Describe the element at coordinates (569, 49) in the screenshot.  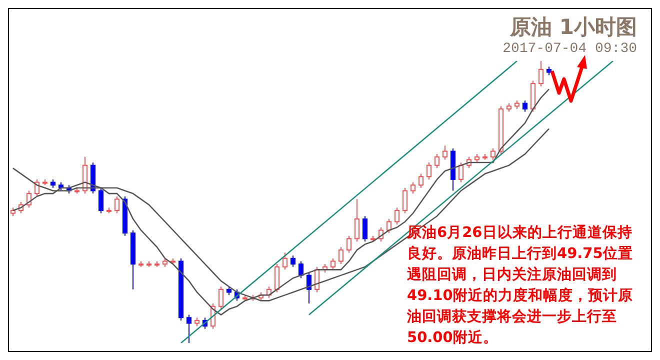
I see `chart-subtitle: 2017-07-04 09:30` at that location.